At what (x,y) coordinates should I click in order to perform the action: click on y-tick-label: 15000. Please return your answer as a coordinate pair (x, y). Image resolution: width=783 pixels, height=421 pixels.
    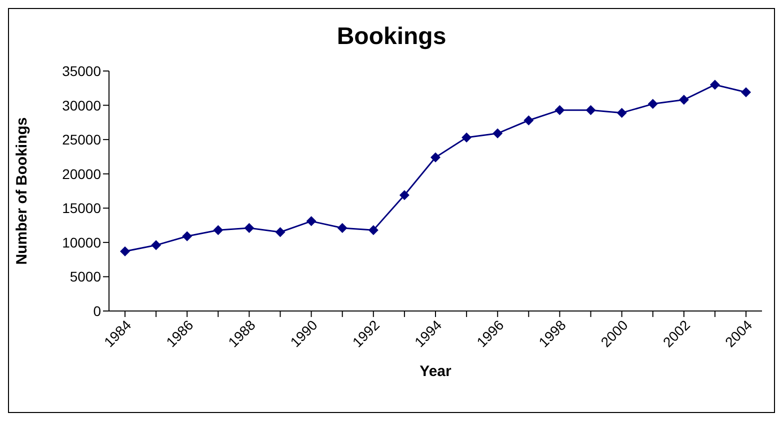
    Looking at the image, I should click on (82, 208).